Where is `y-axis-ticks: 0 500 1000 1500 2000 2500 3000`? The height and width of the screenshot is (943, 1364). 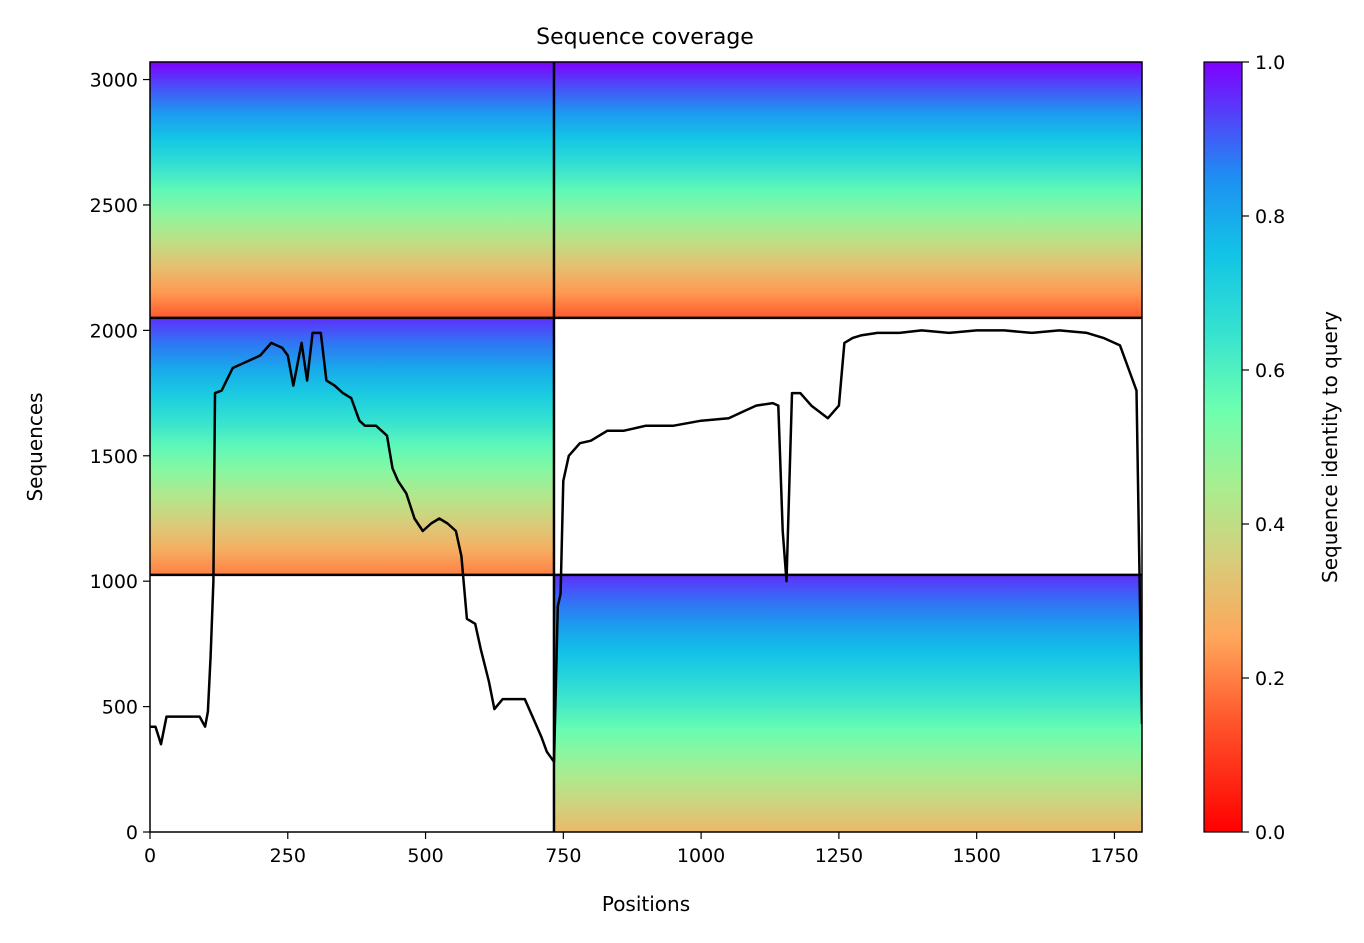
y-axis-ticks: 0 500 1000 1500 2000 2500 3000 is located at coordinates (120, 457).